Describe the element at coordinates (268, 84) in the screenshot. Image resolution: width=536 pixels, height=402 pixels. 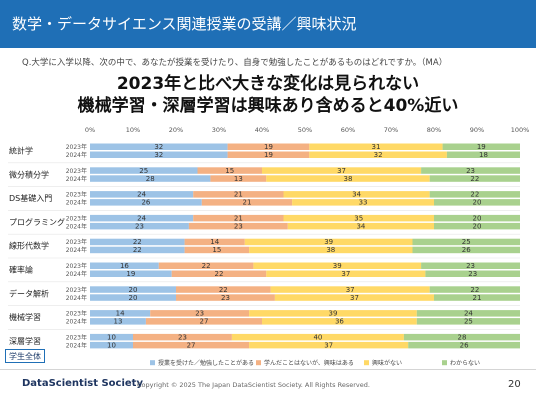
I see `headline-line-1: 2023年と比べ大きな変化は見られない` at that location.